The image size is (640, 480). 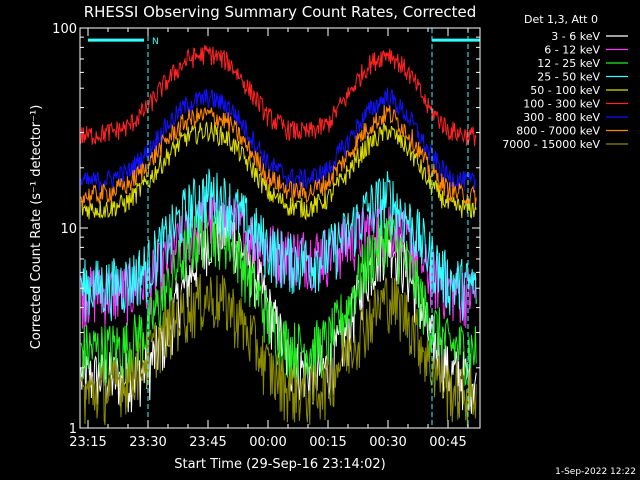 What do you see at coordinates (568, 77) in the screenshot?
I see `legend-label-4: 25 - 50 keV` at bounding box center [568, 77].